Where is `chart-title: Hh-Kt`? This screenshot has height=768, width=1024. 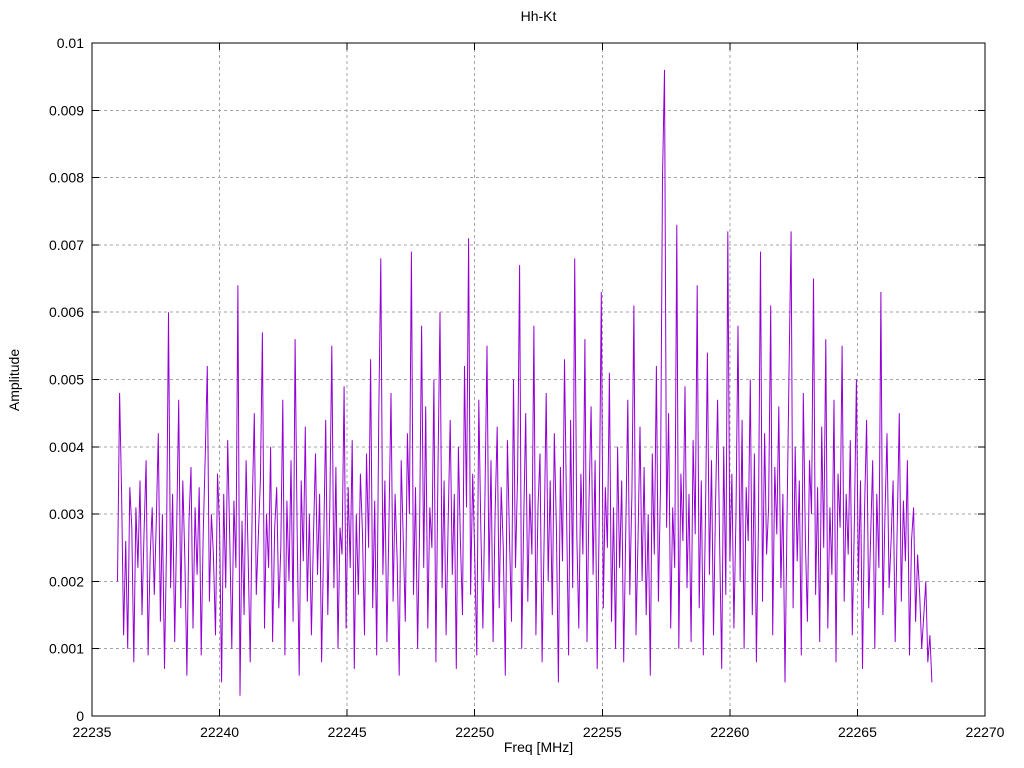 chart-title: Hh-Kt is located at coordinates (538, 16).